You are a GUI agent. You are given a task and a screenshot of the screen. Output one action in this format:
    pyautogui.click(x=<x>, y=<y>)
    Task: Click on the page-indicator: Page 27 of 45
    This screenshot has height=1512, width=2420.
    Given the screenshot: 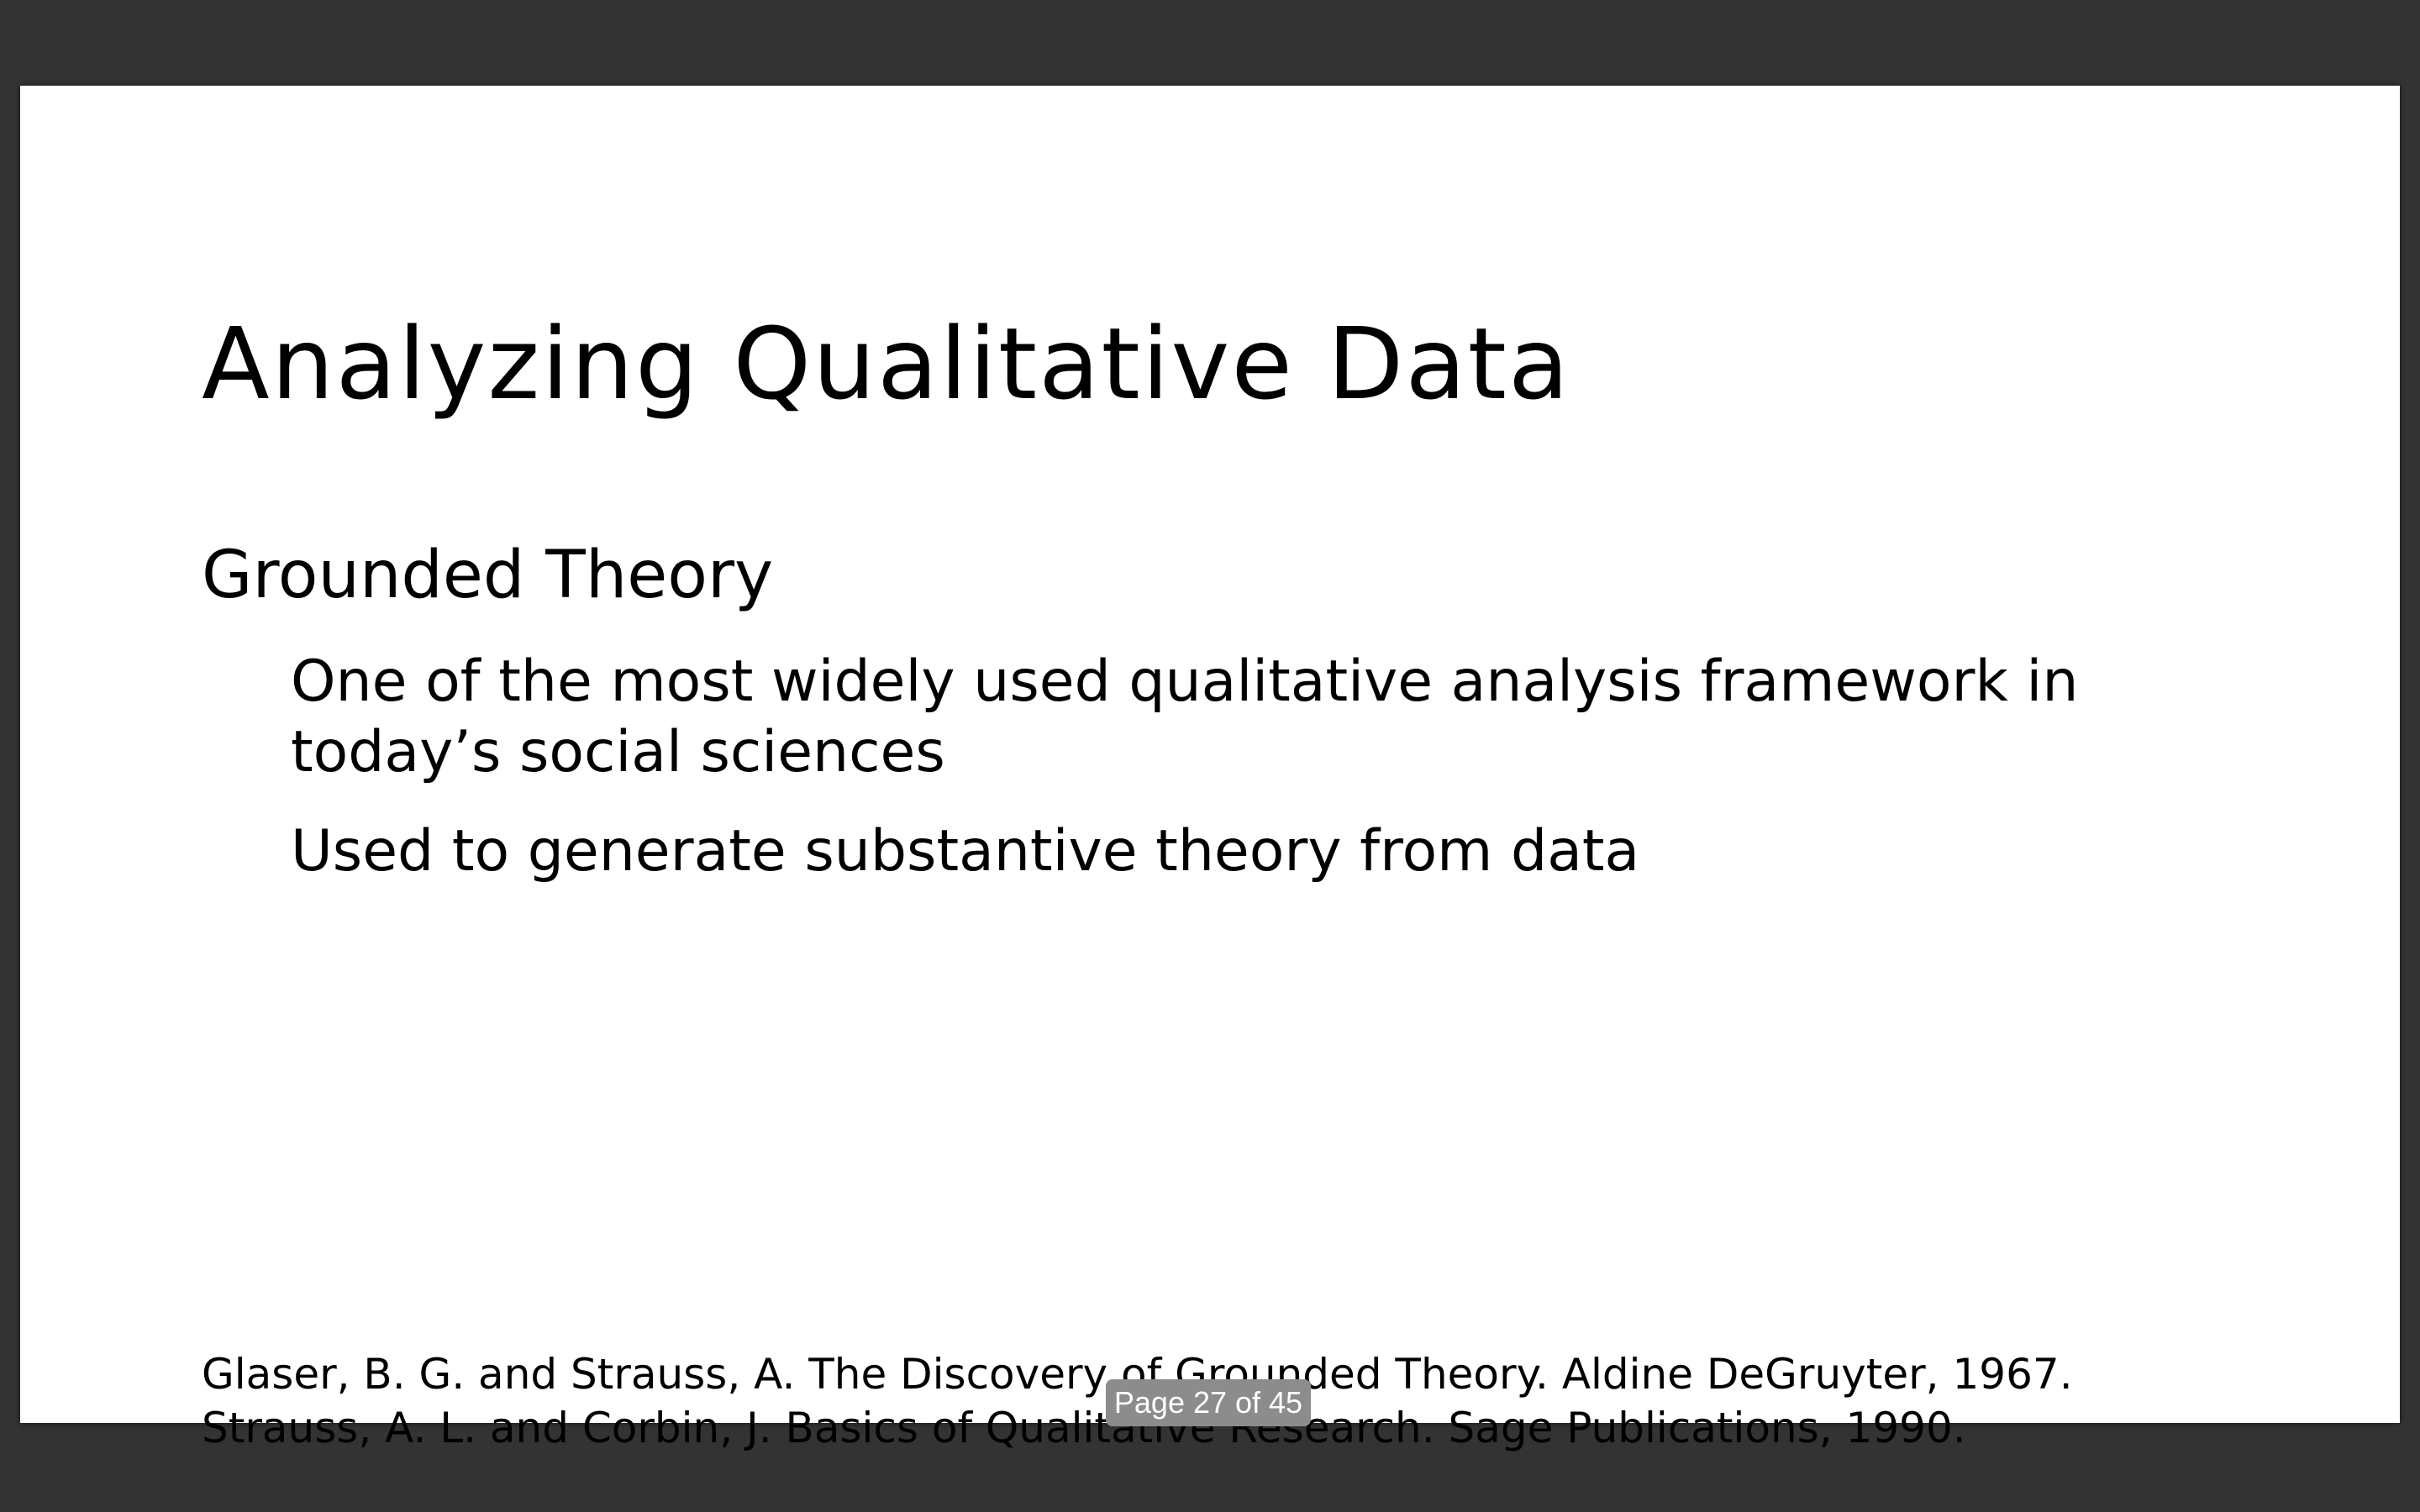 What is the action you would take?
    pyautogui.click(x=1208, y=1402)
    